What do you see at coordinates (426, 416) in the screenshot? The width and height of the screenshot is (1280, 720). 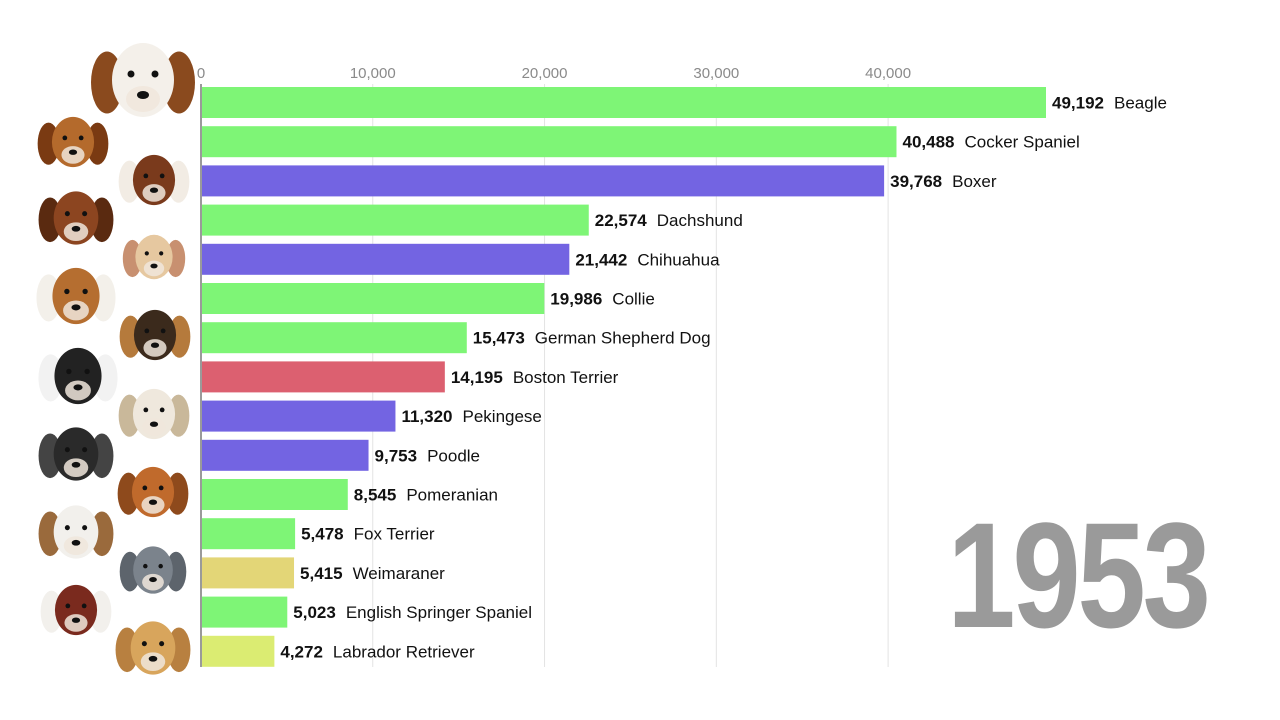 I see `bar-value-label: 11,320` at bounding box center [426, 416].